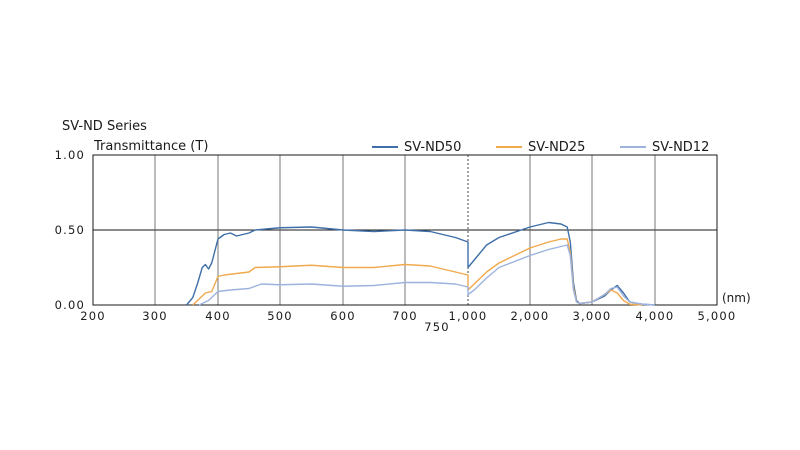 Image resolution: width=800 pixels, height=450 pixels. Describe the element at coordinates (104, 126) in the screenshot. I see `chart-title: SV-ND Series` at that location.